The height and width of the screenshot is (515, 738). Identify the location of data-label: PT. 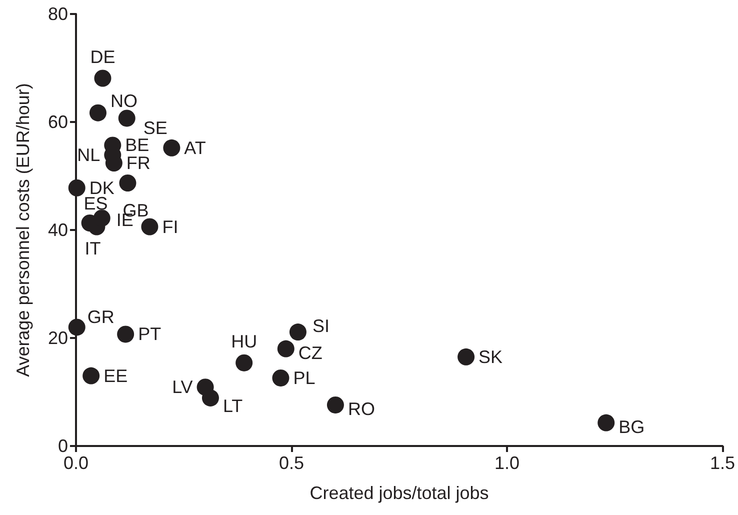
(150, 334).